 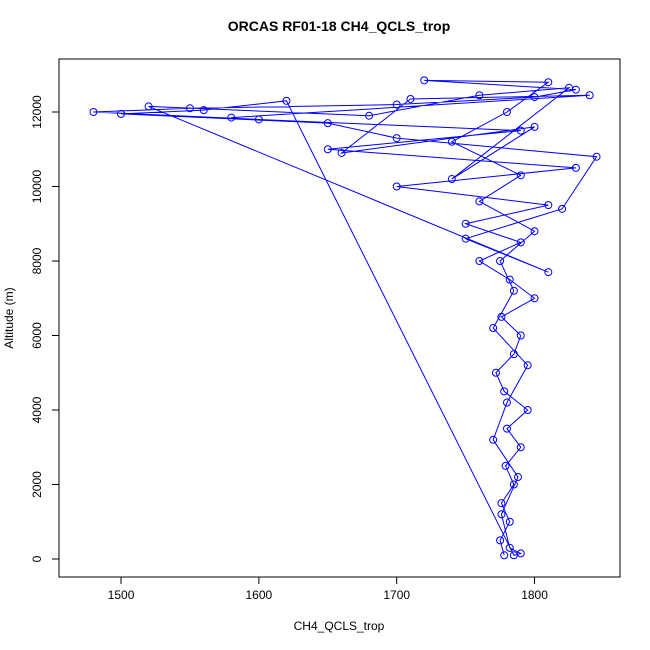 What do you see at coordinates (9, 317) in the screenshot?
I see `y-axis-label: Altitude (m)` at bounding box center [9, 317].